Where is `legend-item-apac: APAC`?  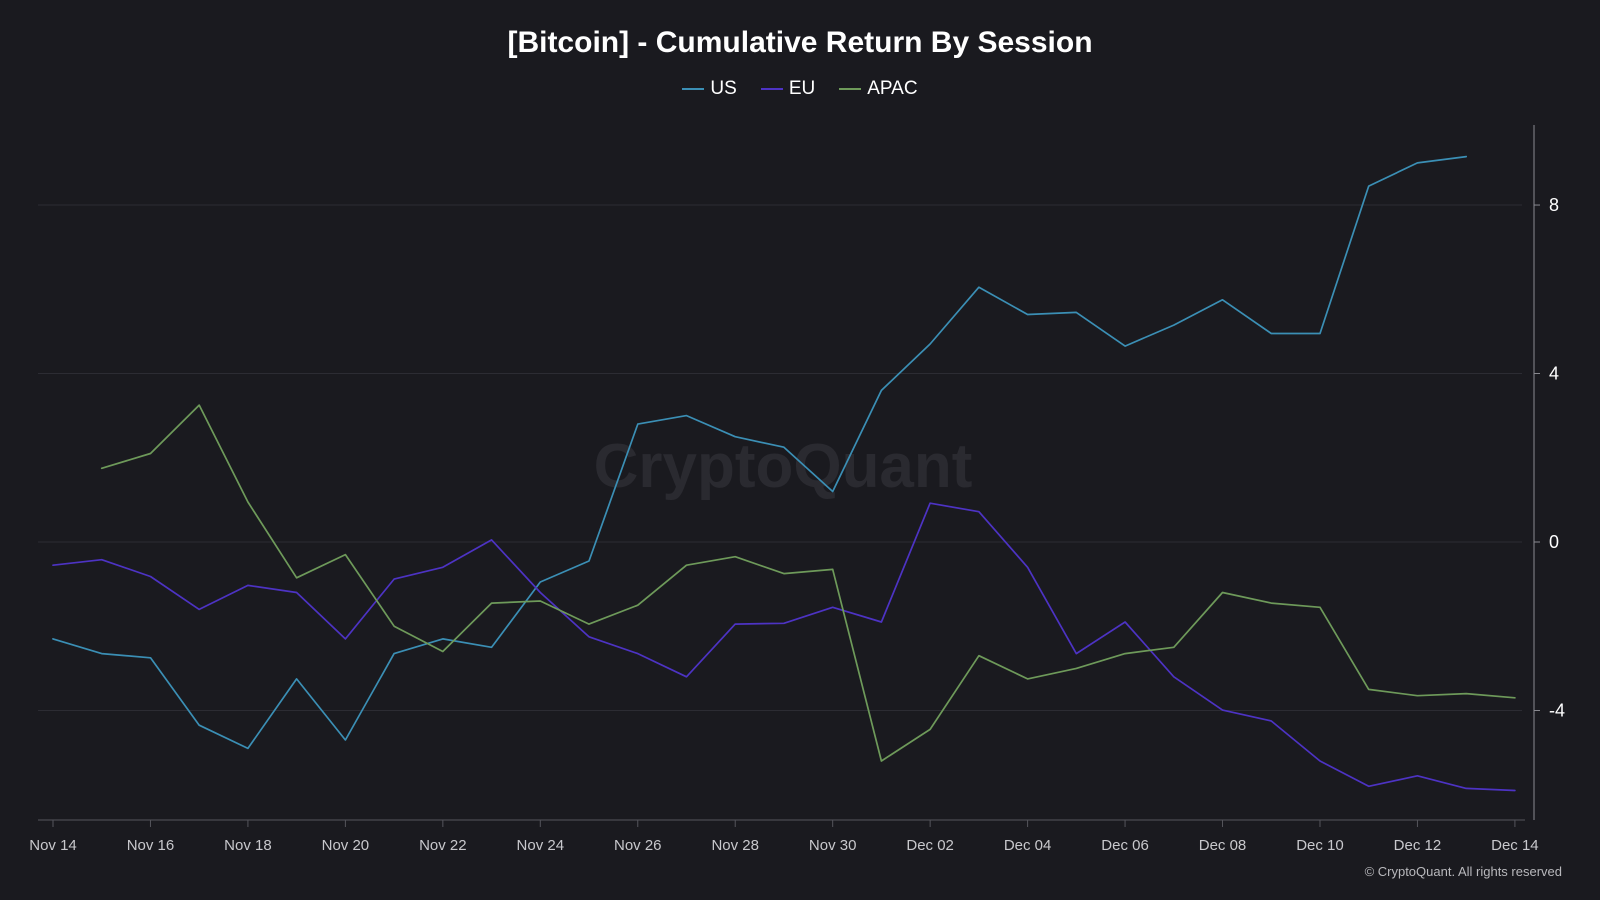 legend-item-apac: APAC is located at coordinates (878, 89).